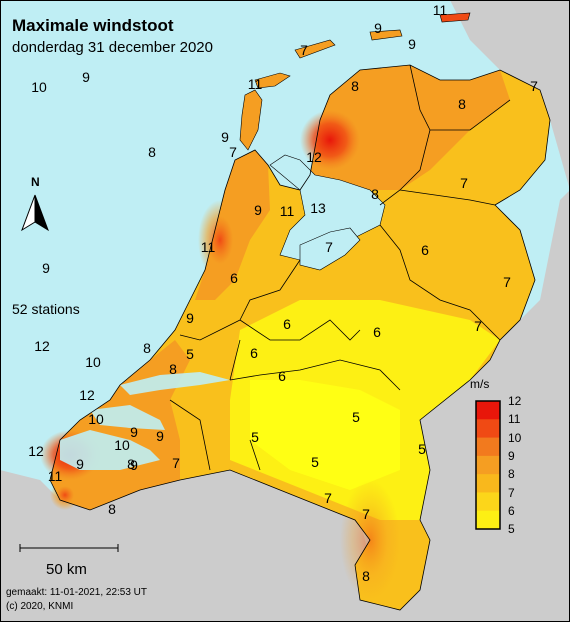 Image resolution: width=570 pixels, height=622 pixels. I want to click on westerschelde, so click(110, 450).